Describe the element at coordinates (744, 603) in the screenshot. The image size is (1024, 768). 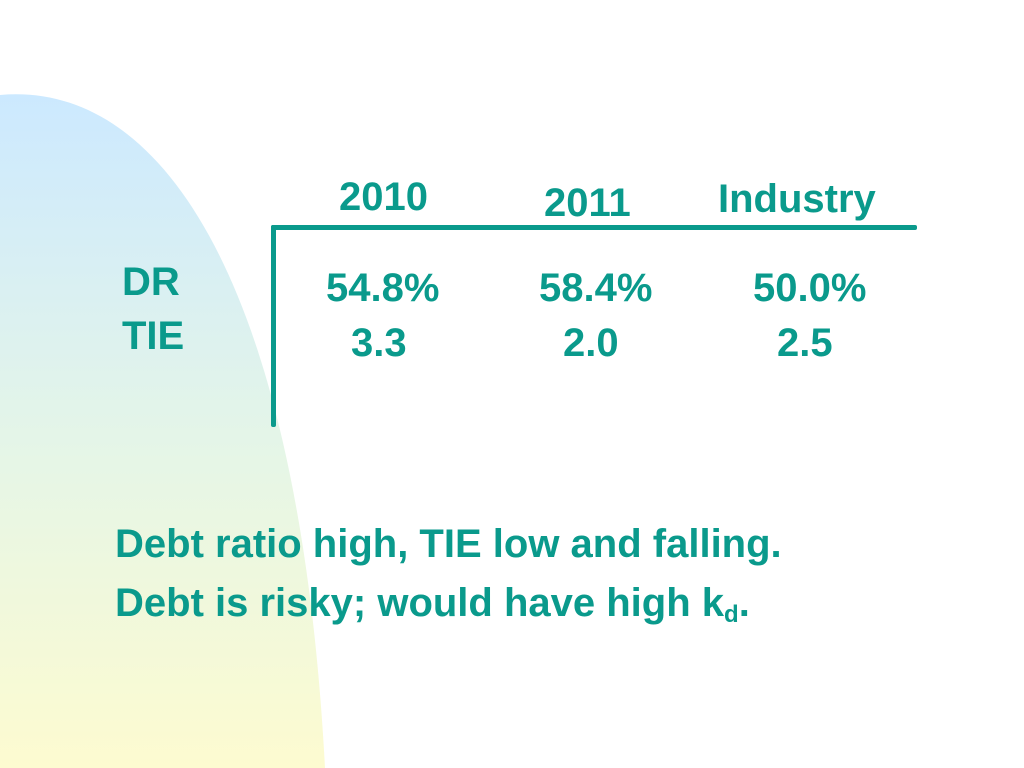
I see `note-line-2-period: .` at that location.